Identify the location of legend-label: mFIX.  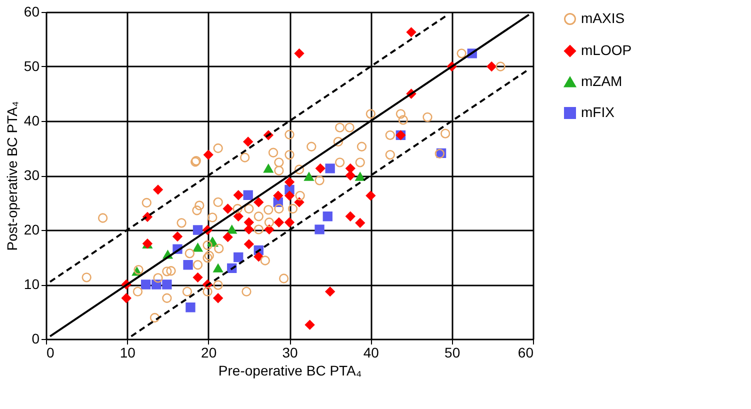
(598, 112).